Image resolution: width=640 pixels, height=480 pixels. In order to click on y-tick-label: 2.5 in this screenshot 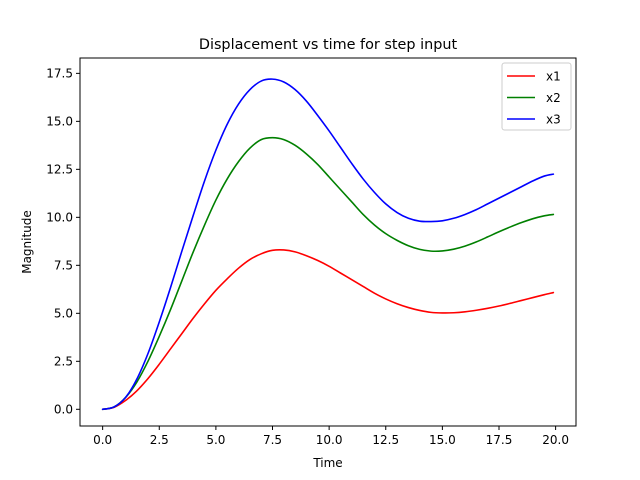, I will do `click(63, 361)`.